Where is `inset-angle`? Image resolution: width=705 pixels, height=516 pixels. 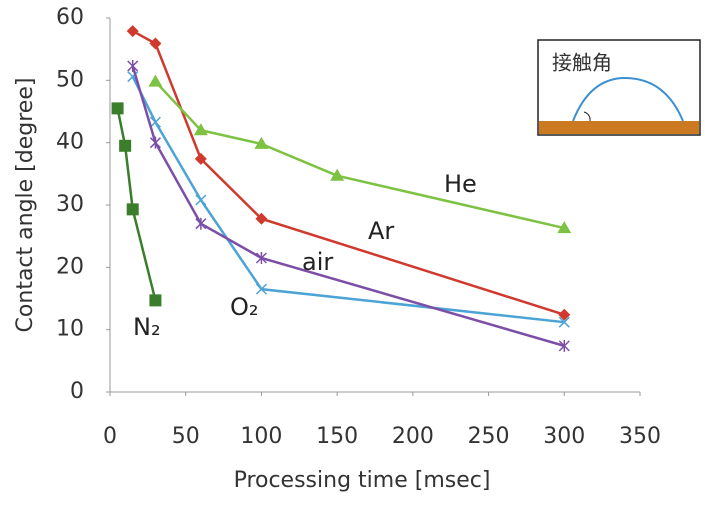
inset-angle is located at coordinates (587, 116).